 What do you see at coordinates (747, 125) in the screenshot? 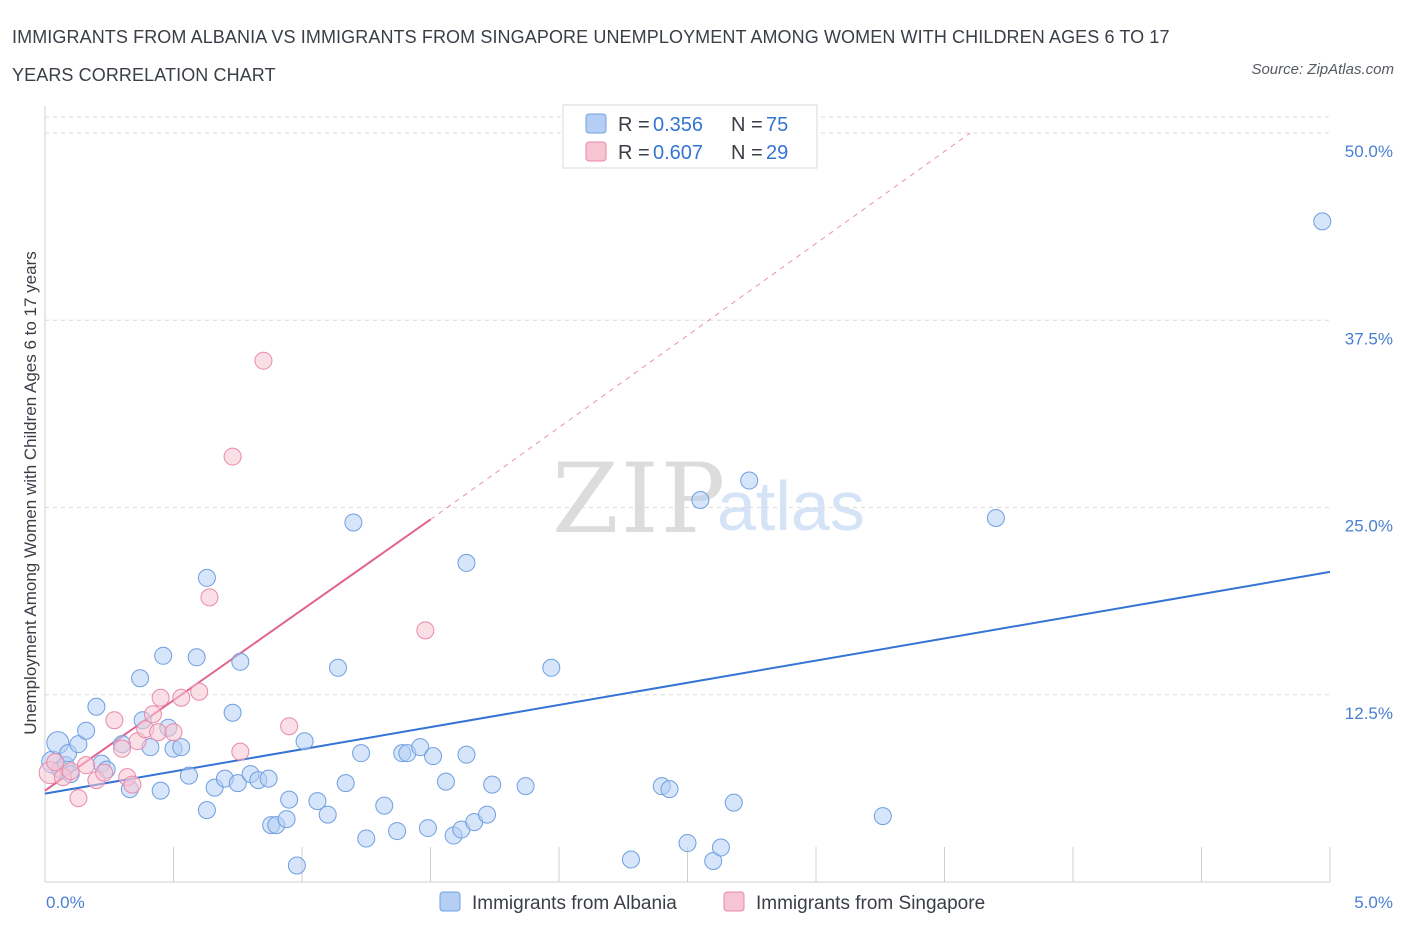
I see `legend-n-label-albania: N =` at bounding box center [747, 125].